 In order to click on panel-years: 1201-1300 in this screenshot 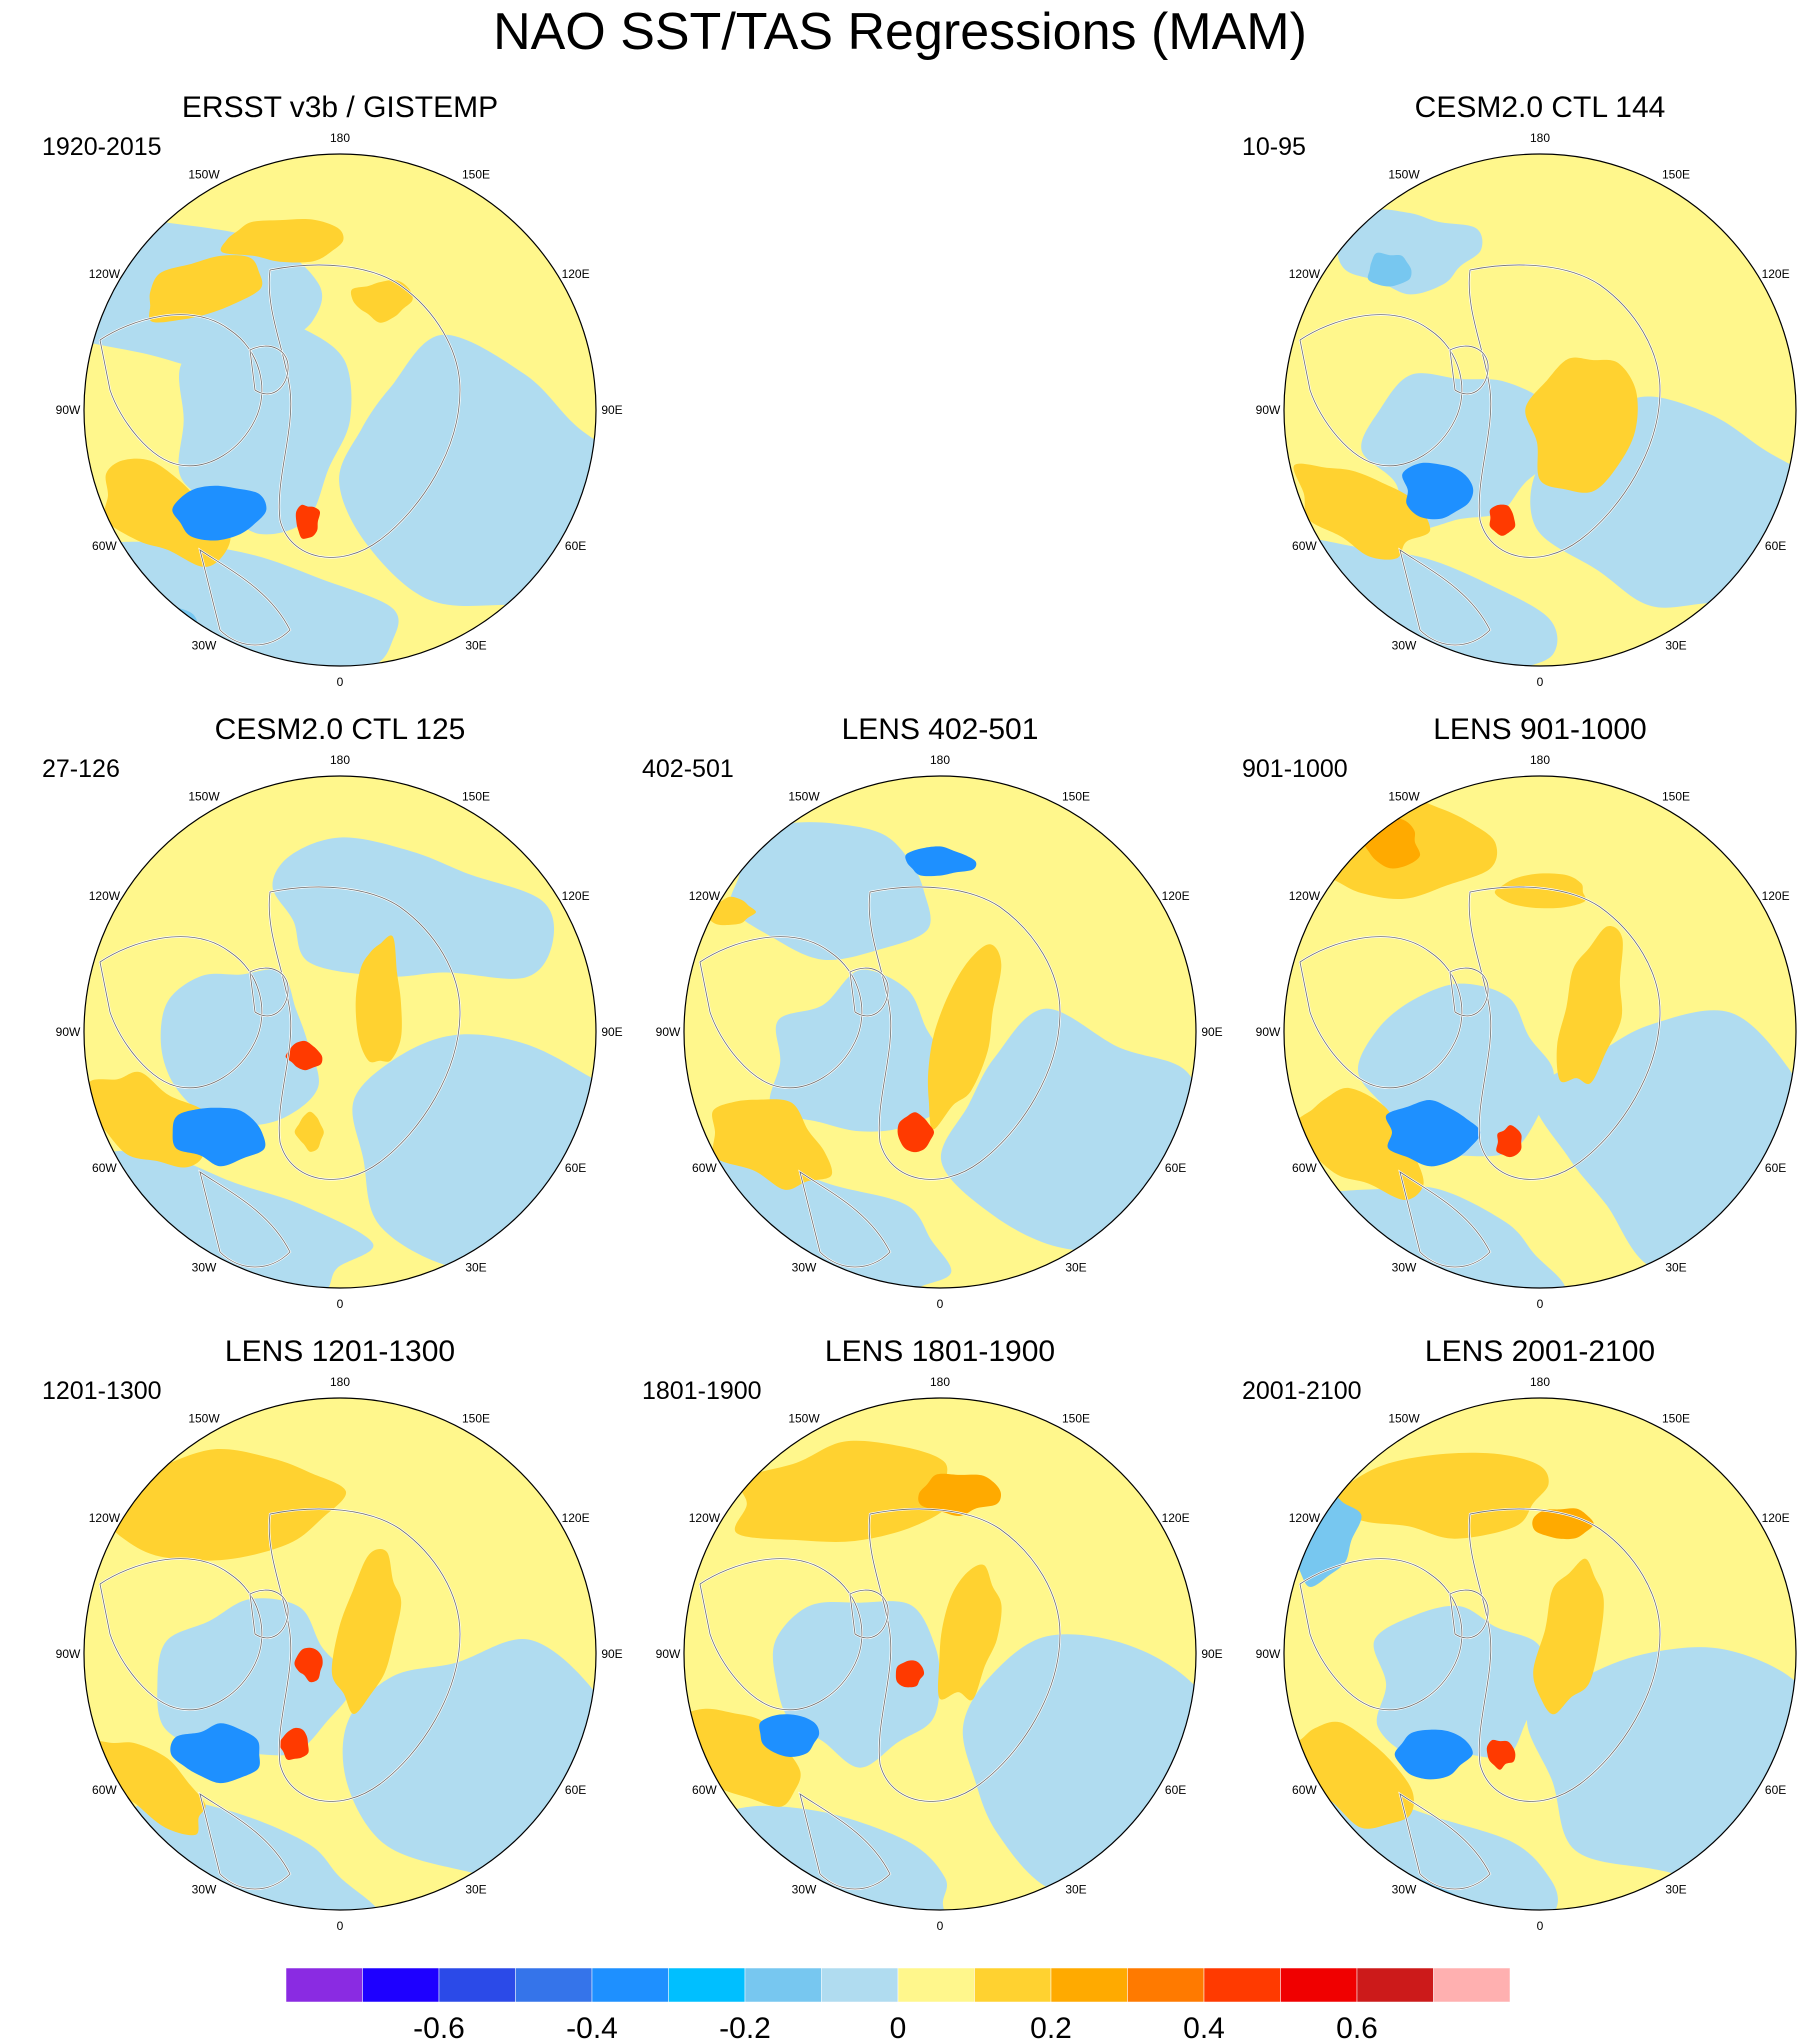, I will do `click(102, 1391)`.